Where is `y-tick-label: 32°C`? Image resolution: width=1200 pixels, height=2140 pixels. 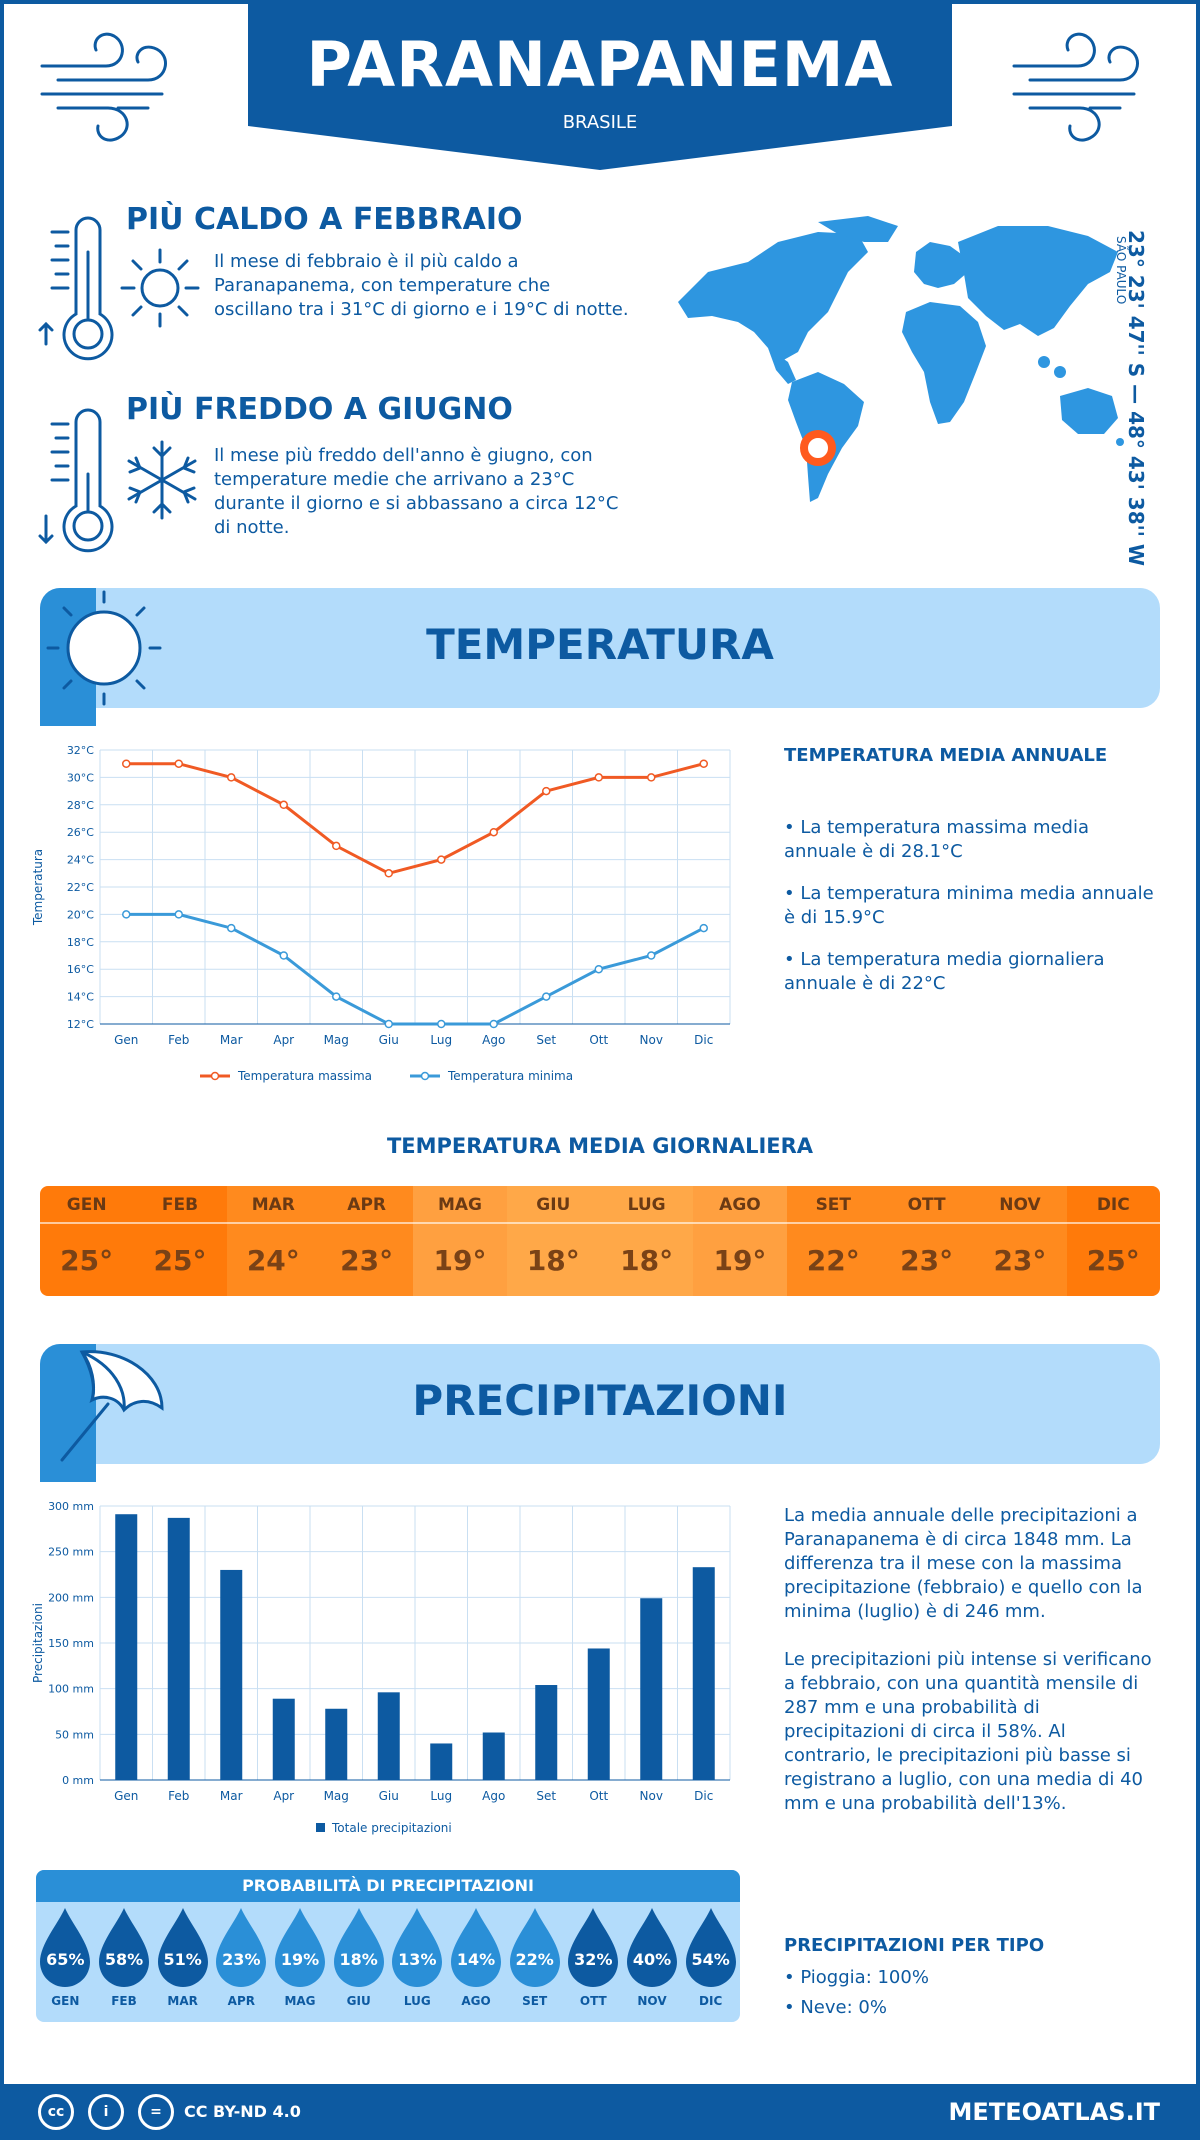
y-tick-label: 32°C is located at coordinates (80, 750).